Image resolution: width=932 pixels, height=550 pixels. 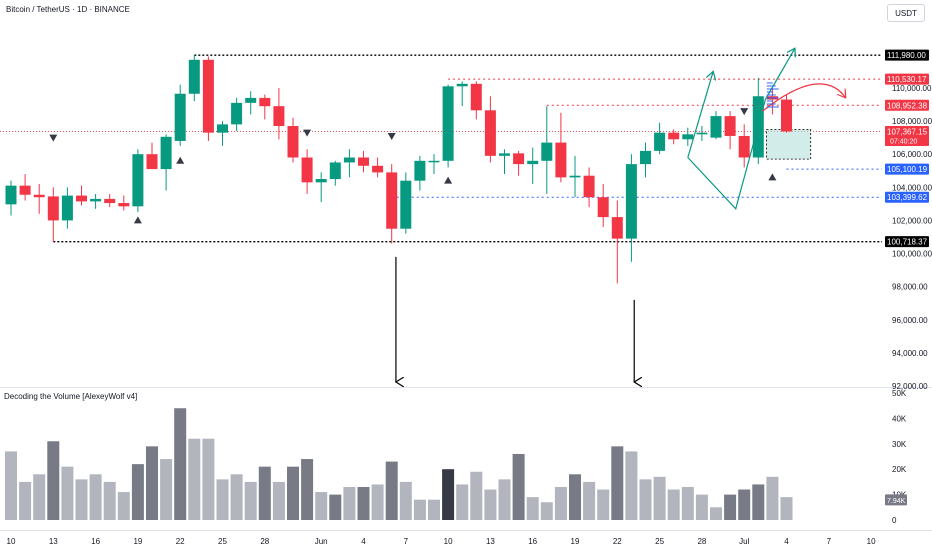 What do you see at coordinates (906, 13) in the screenshot?
I see `currency-button: USDT` at bounding box center [906, 13].